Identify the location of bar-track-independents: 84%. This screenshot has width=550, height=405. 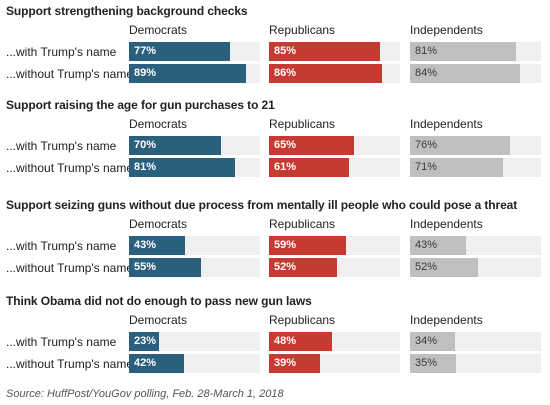
(475, 73).